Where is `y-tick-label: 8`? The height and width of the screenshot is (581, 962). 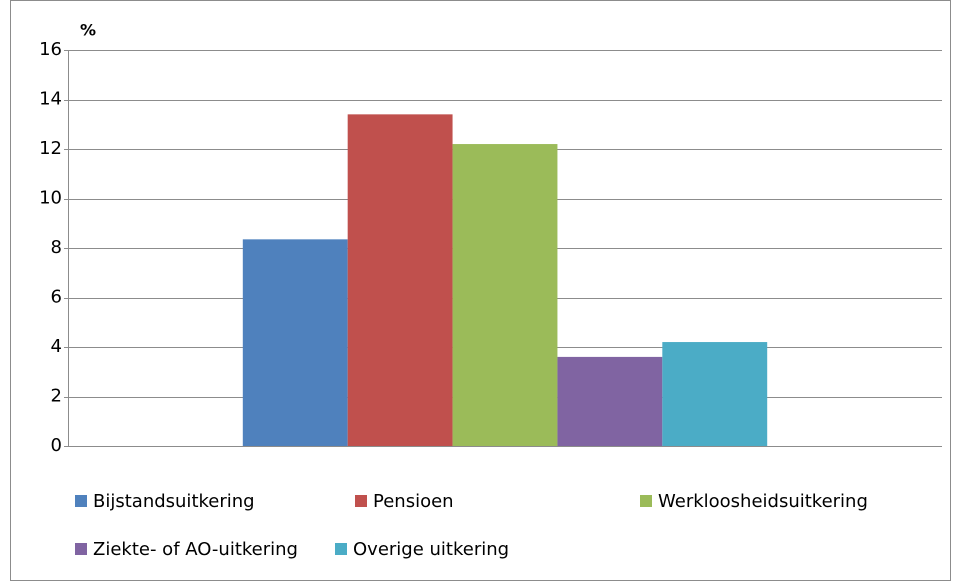
y-tick-label: 8 is located at coordinates (56, 247).